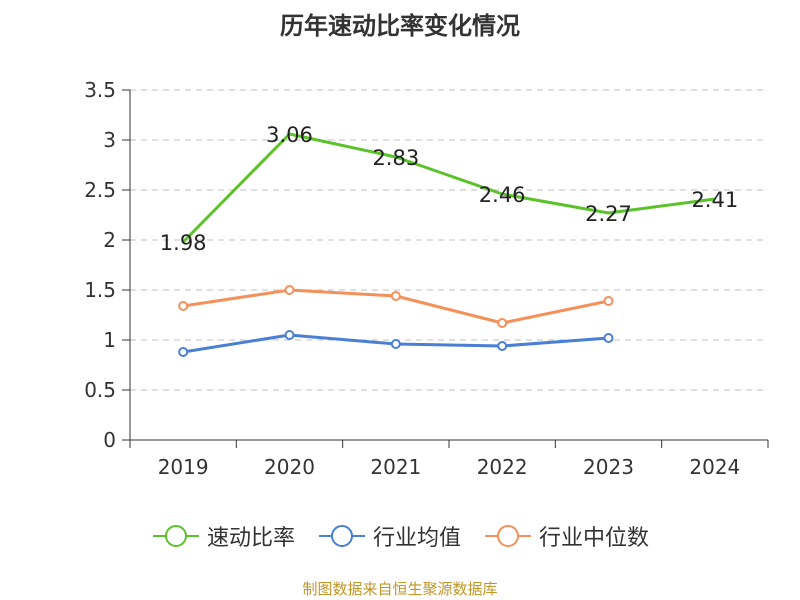 This screenshot has height=600, width=800. I want to click on chart-title: 历年速动比率变化情况, so click(400, 26).